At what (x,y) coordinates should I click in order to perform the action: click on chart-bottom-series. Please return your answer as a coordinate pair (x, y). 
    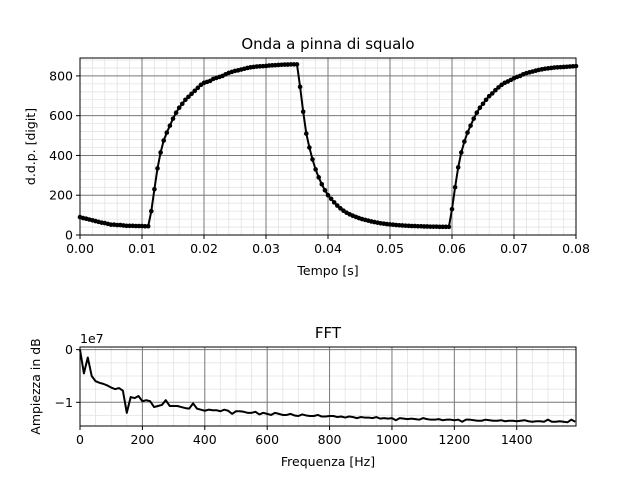
    Looking at the image, I should click on (327, 386).